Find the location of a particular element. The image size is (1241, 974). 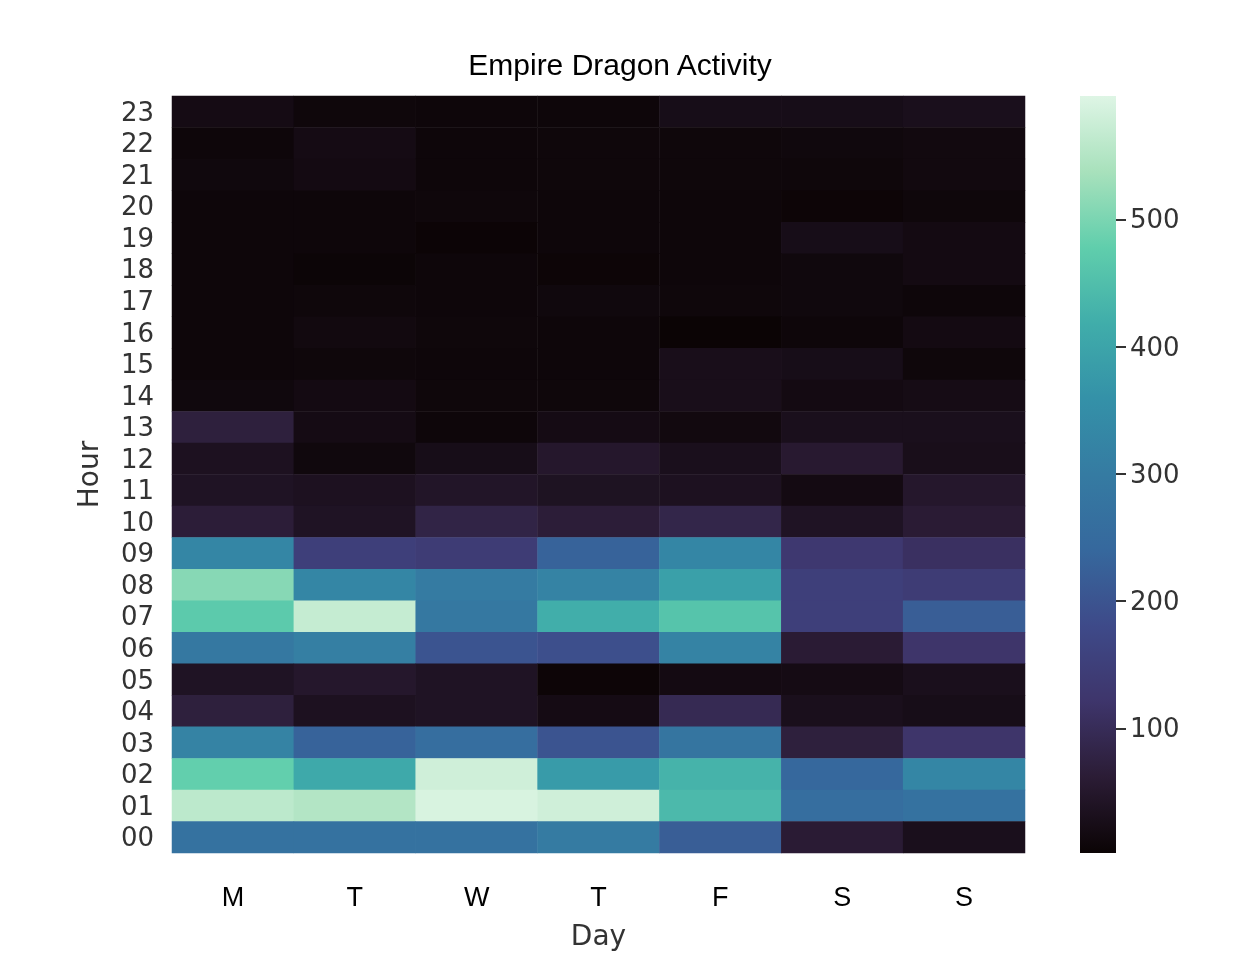

y-tick-label: 13 is located at coordinates (137, 427).